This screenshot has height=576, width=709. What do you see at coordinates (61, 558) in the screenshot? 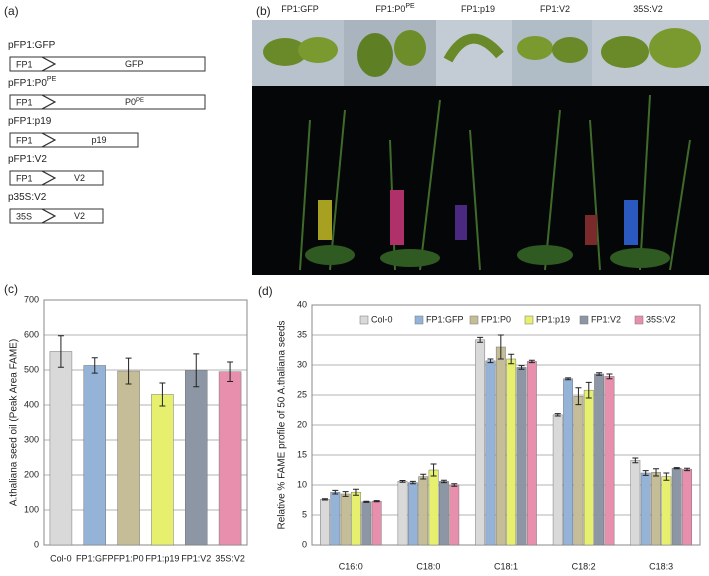
I see `x-tick-label: Col-0` at bounding box center [61, 558].